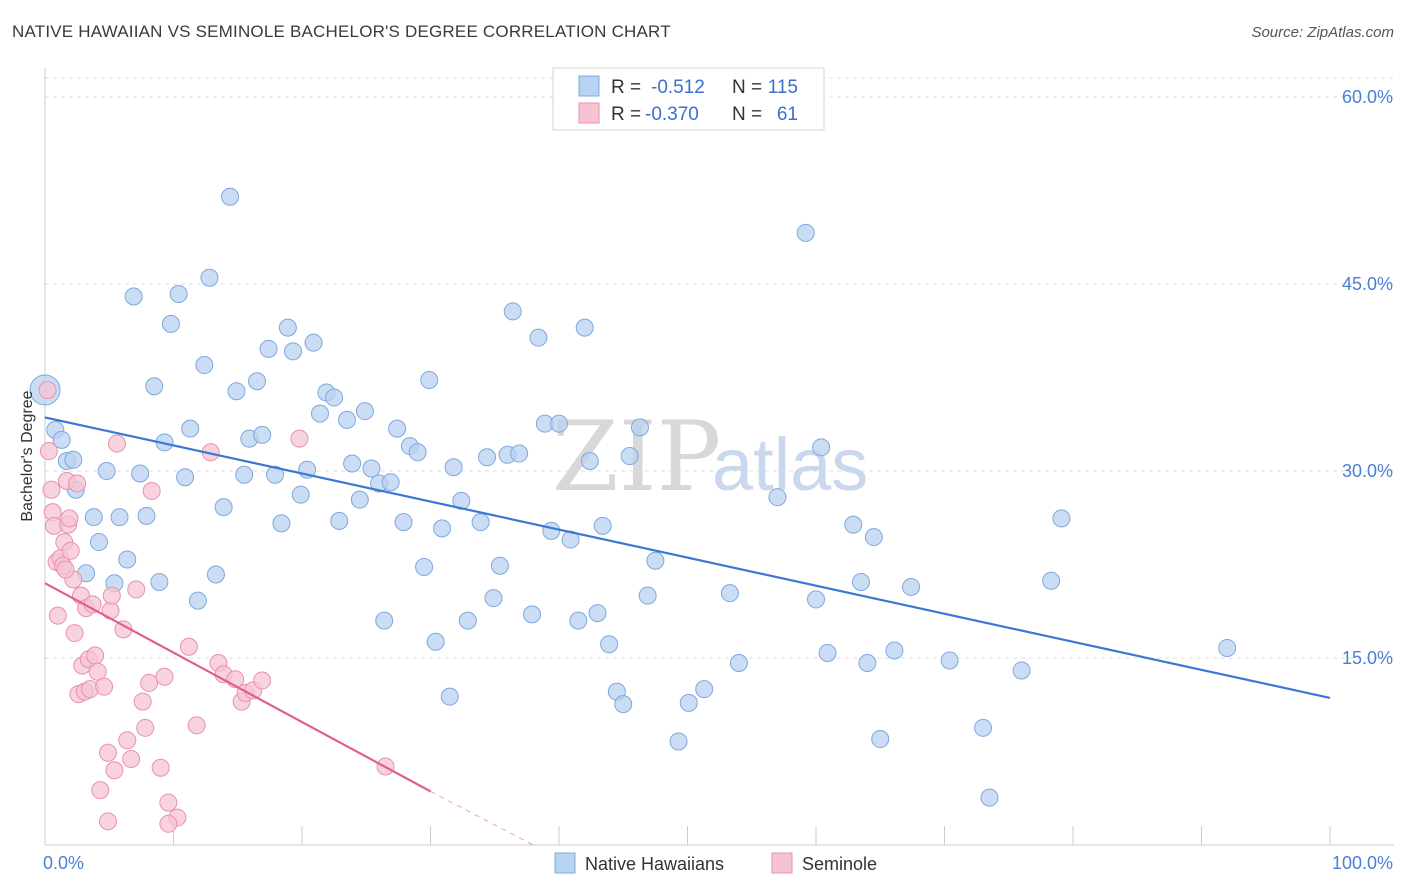  What do you see at coordinates (589, 113) in the screenshot?
I see `legend-swatch-pink` at bounding box center [589, 113].